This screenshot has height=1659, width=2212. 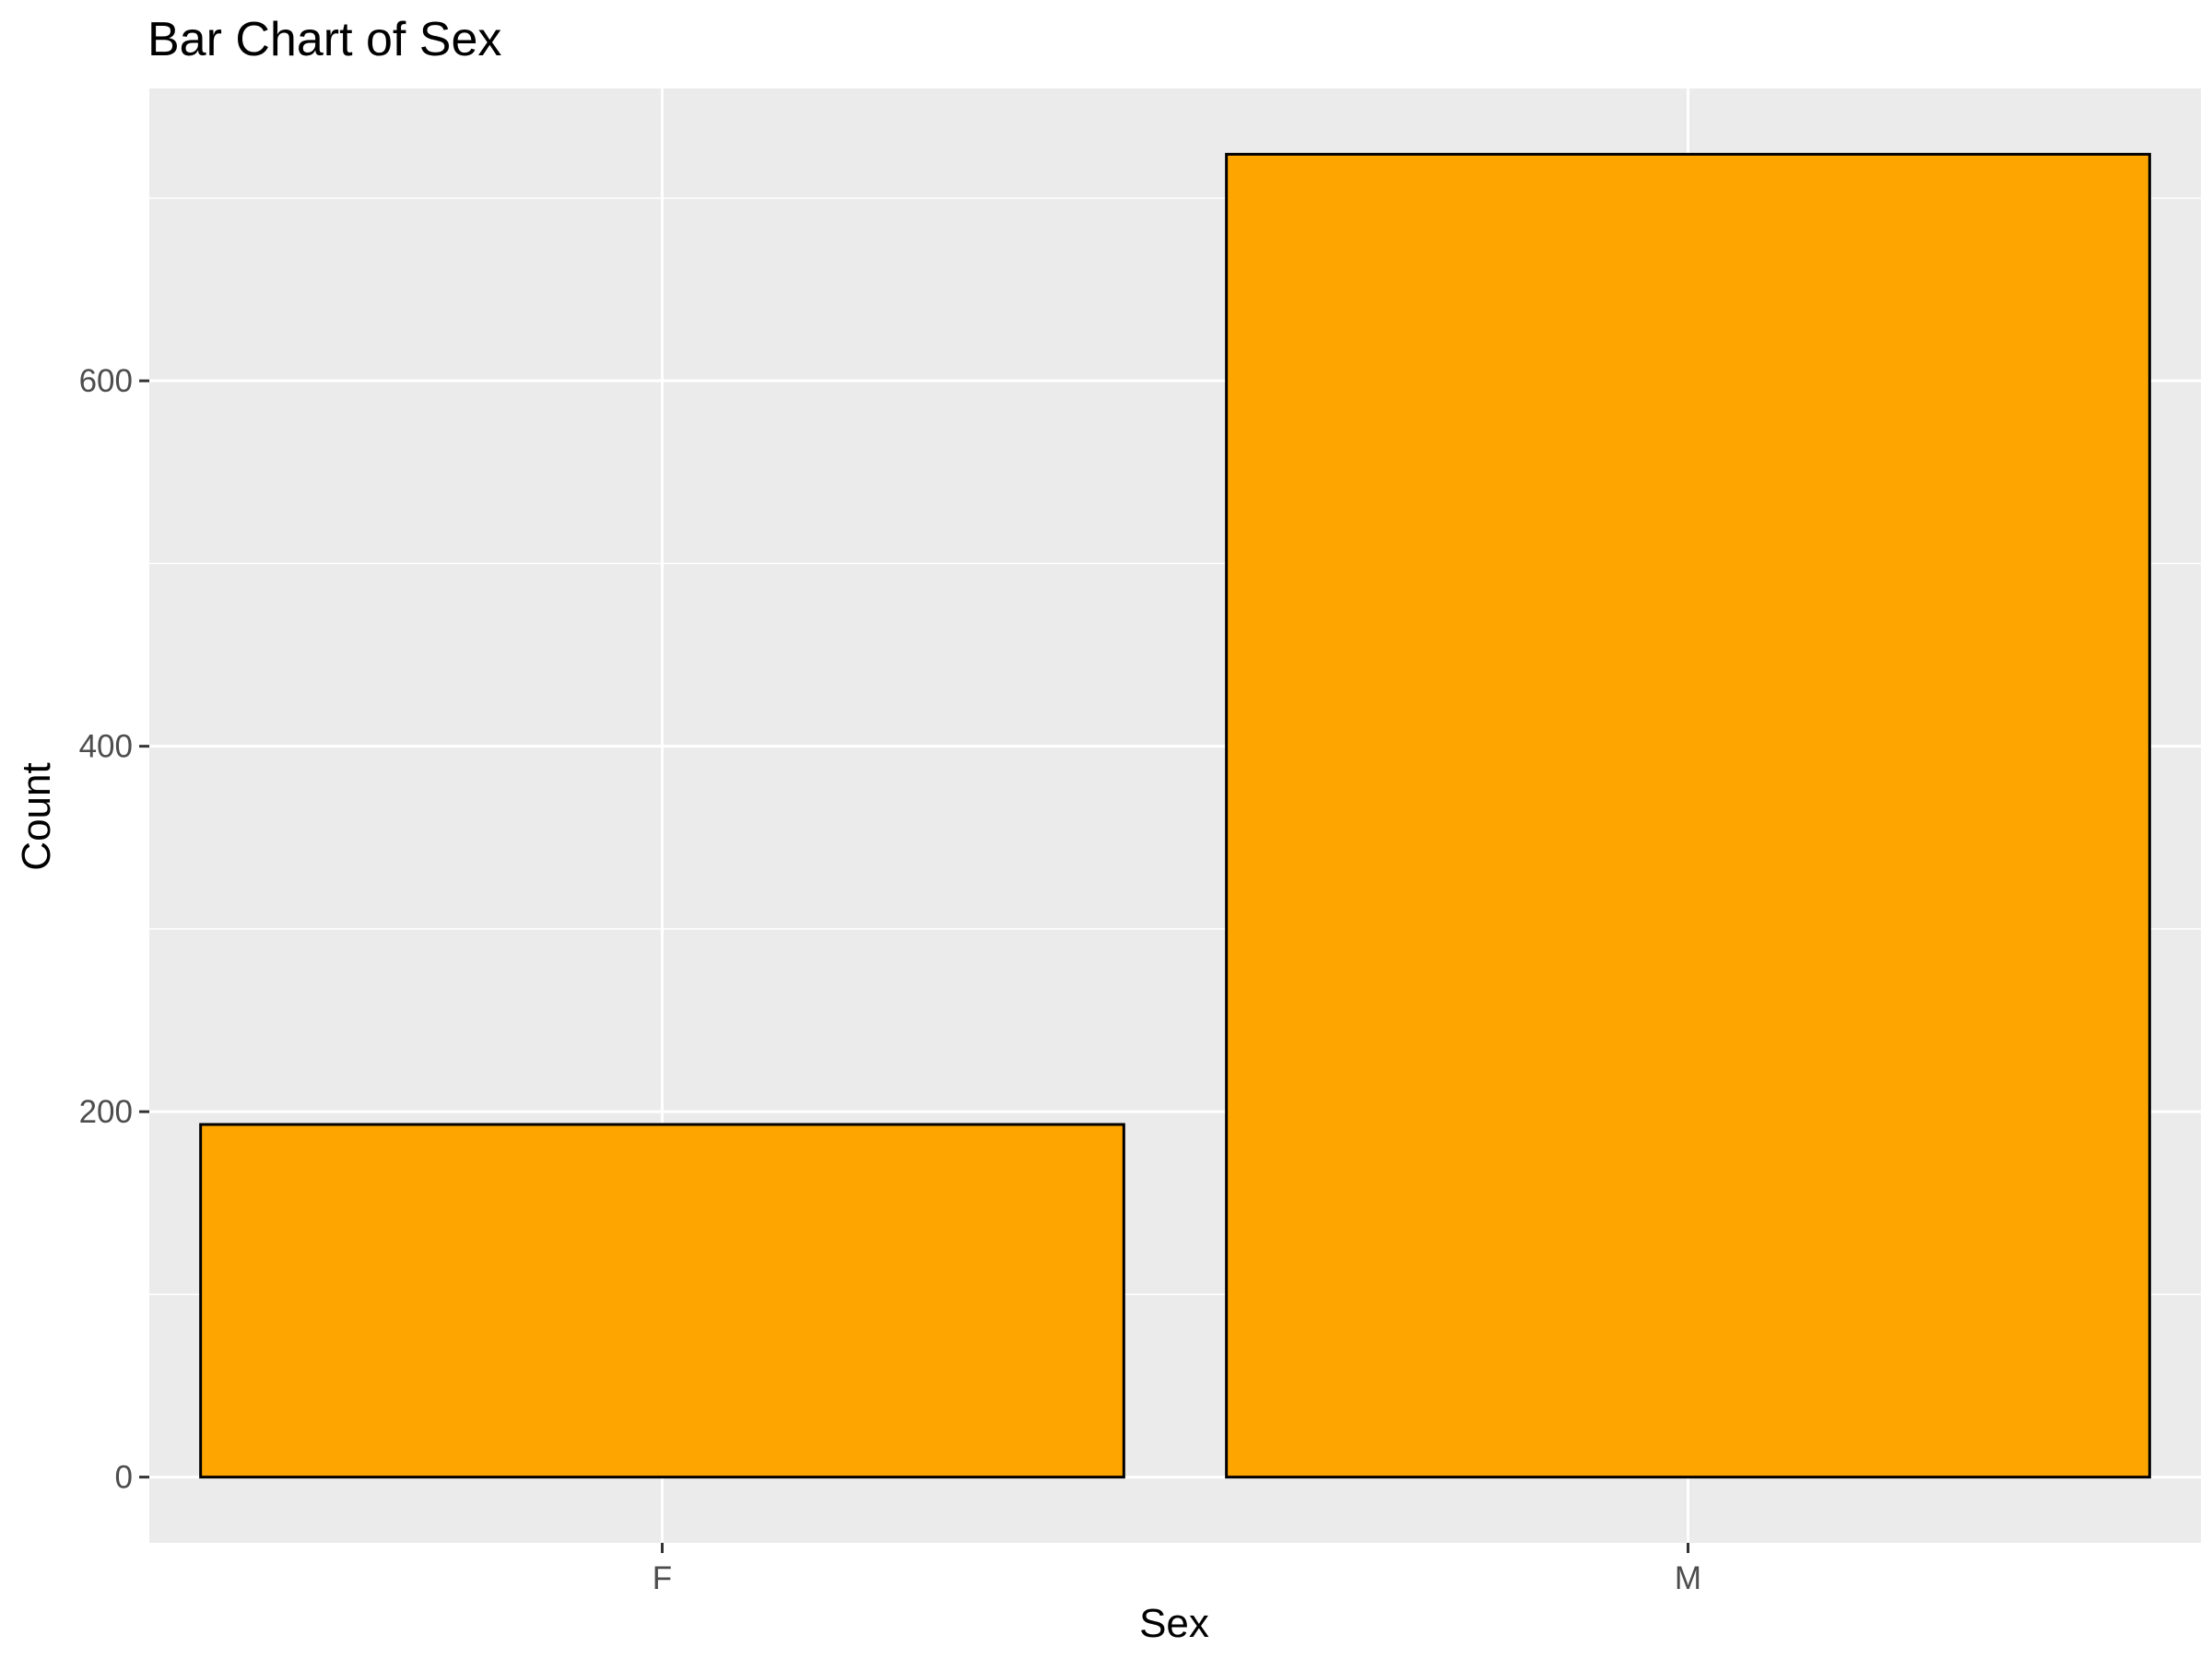 What do you see at coordinates (1688, 1578) in the screenshot?
I see `x-tick-label: M` at bounding box center [1688, 1578].